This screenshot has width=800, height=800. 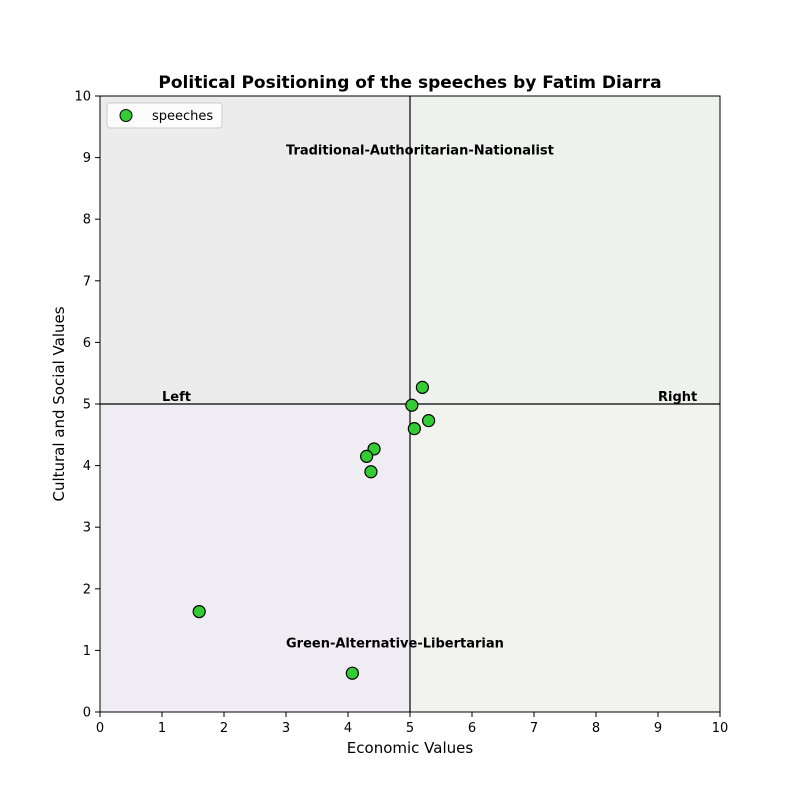 I want to click on x-tick-label: 7, so click(x=534, y=728).